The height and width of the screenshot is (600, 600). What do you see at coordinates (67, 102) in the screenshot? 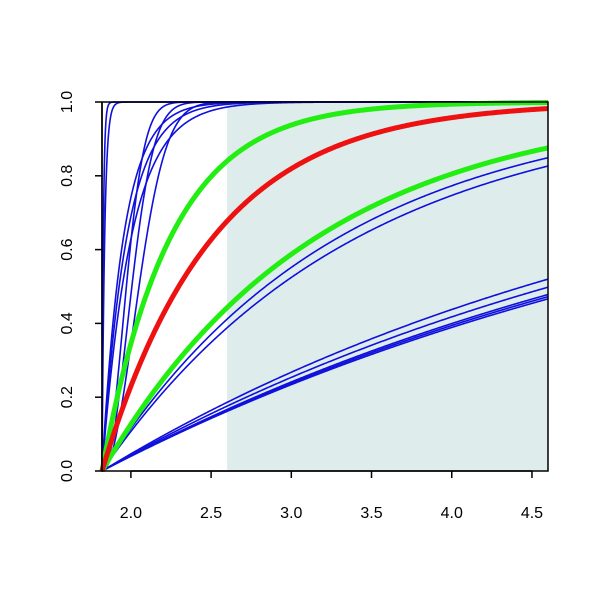
I see `y-tick-label: 1.0` at bounding box center [67, 102].